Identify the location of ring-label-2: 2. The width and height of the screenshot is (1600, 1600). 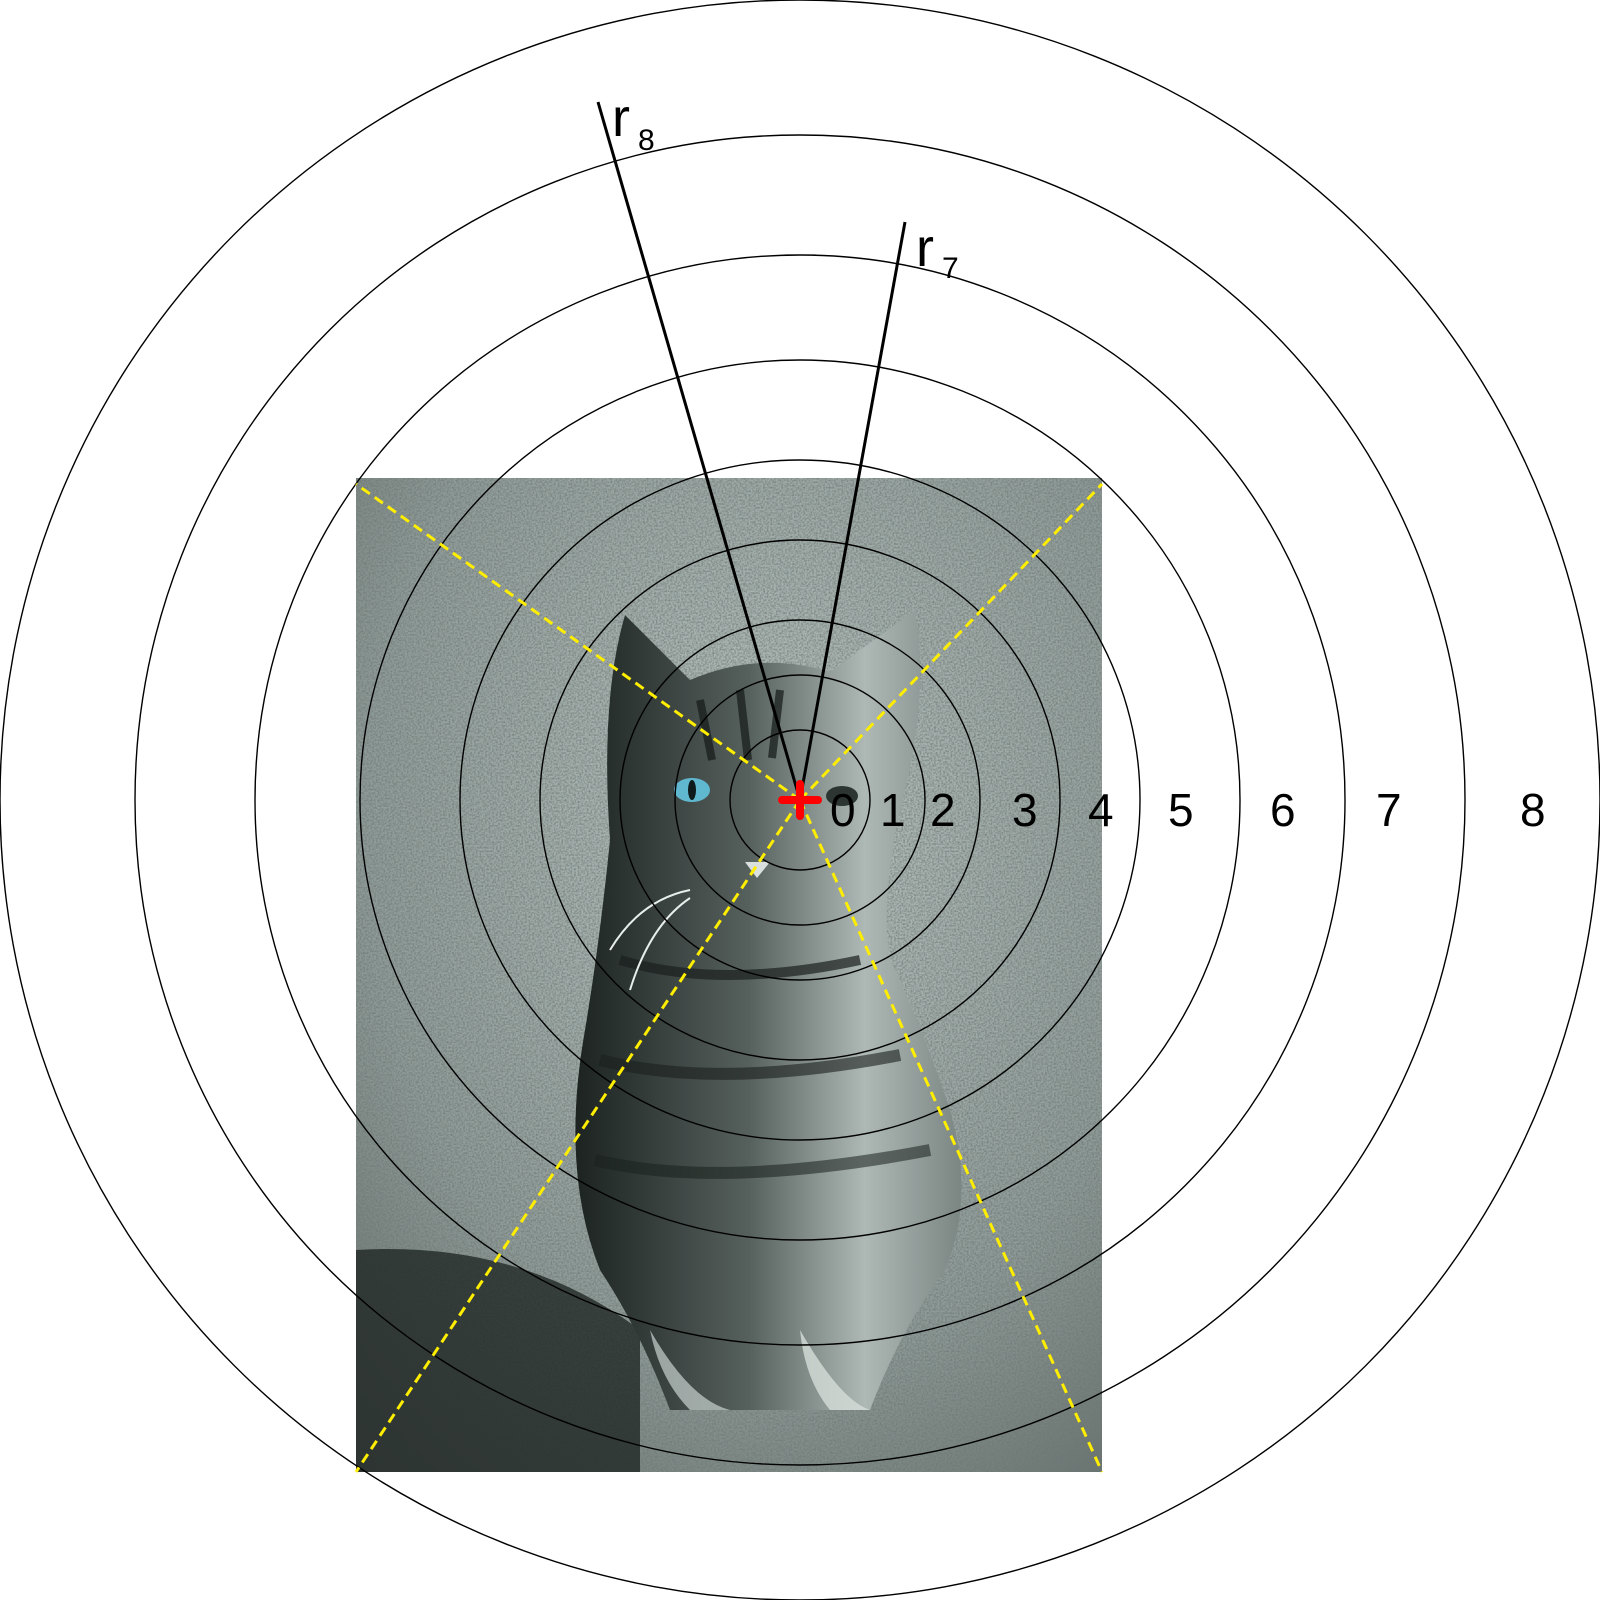
(943, 810).